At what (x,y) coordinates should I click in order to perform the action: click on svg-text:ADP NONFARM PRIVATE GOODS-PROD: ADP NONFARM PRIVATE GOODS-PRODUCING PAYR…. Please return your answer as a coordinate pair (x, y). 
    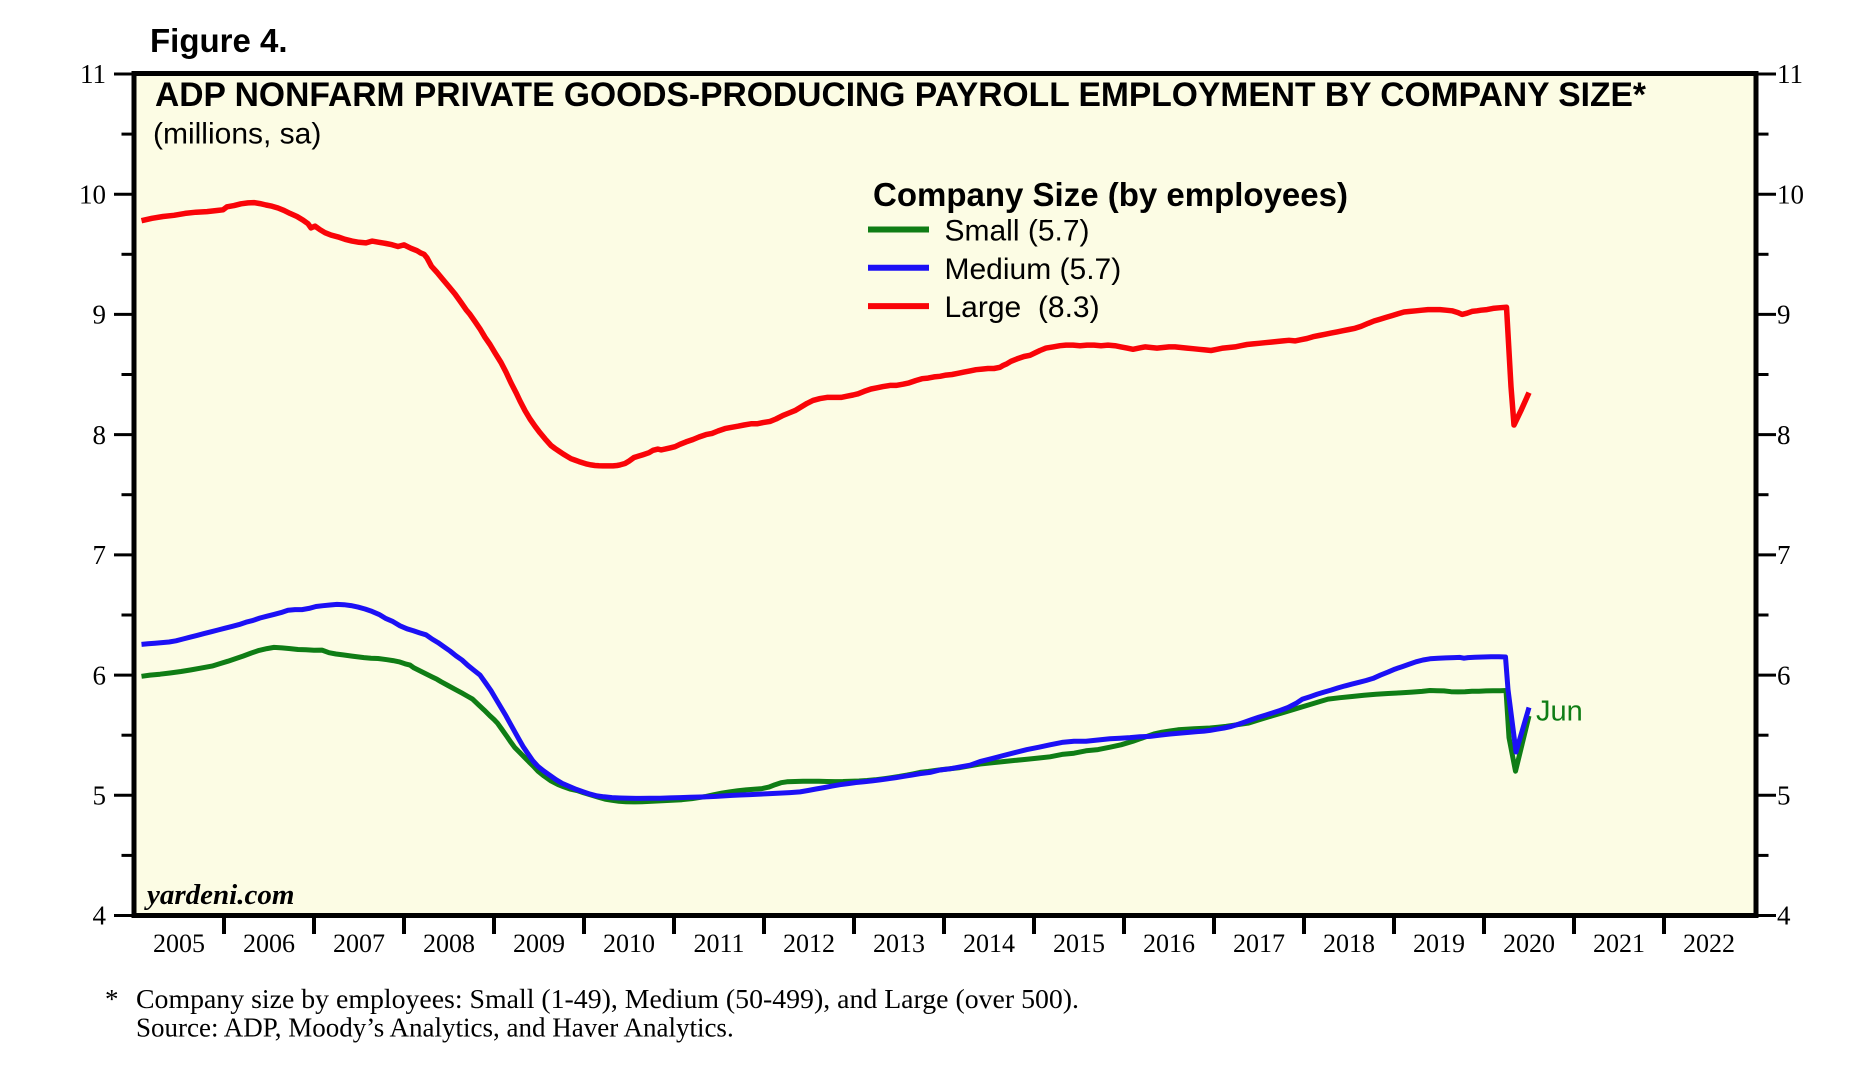
    Looking at the image, I should click on (901, 95).